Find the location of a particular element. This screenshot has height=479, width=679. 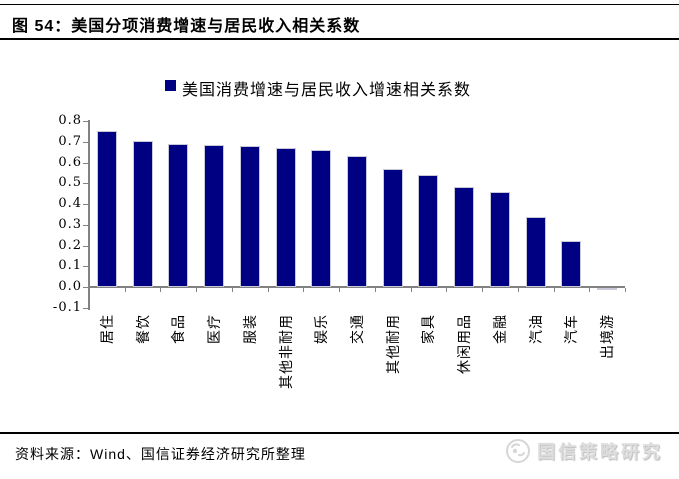

y-tick-label: 0.0 is located at coordinates (70, 286).